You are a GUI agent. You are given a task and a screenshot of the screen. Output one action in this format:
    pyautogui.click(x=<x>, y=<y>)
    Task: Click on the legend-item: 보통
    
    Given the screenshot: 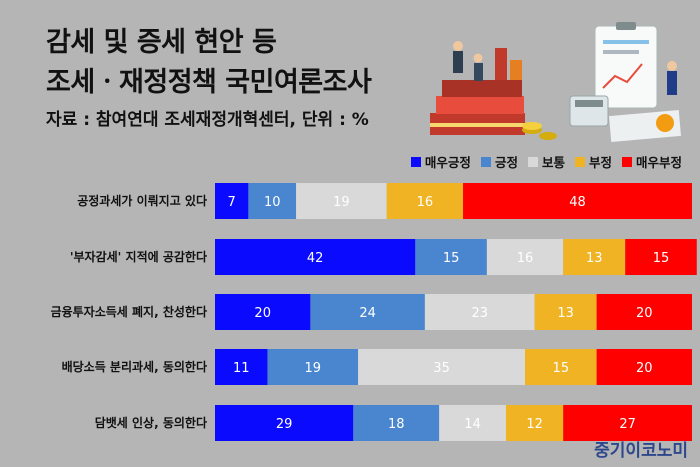 What is the action you would take?
    pyautogui.click(x=546, y=161)
    